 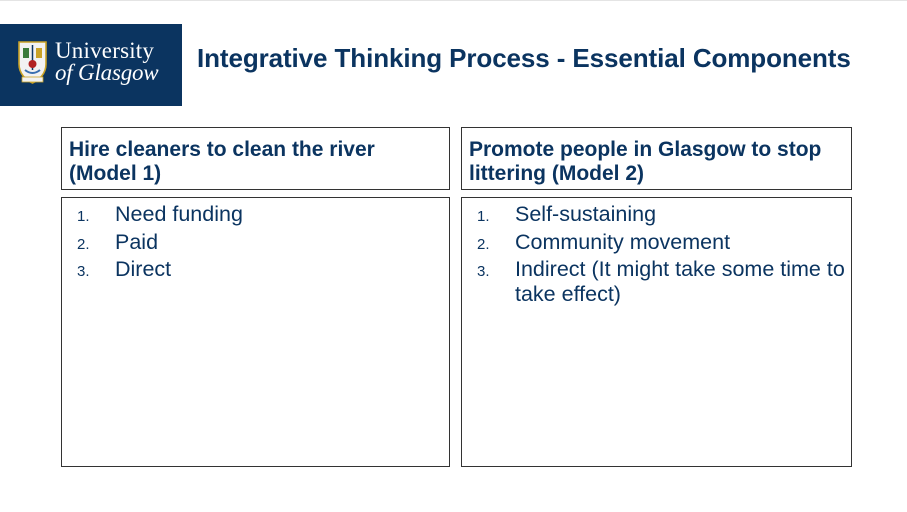 What do you see at coordinates (32, 62) in the screenshot?
I see `university-crest-icon` at bounding box center [32, 62].